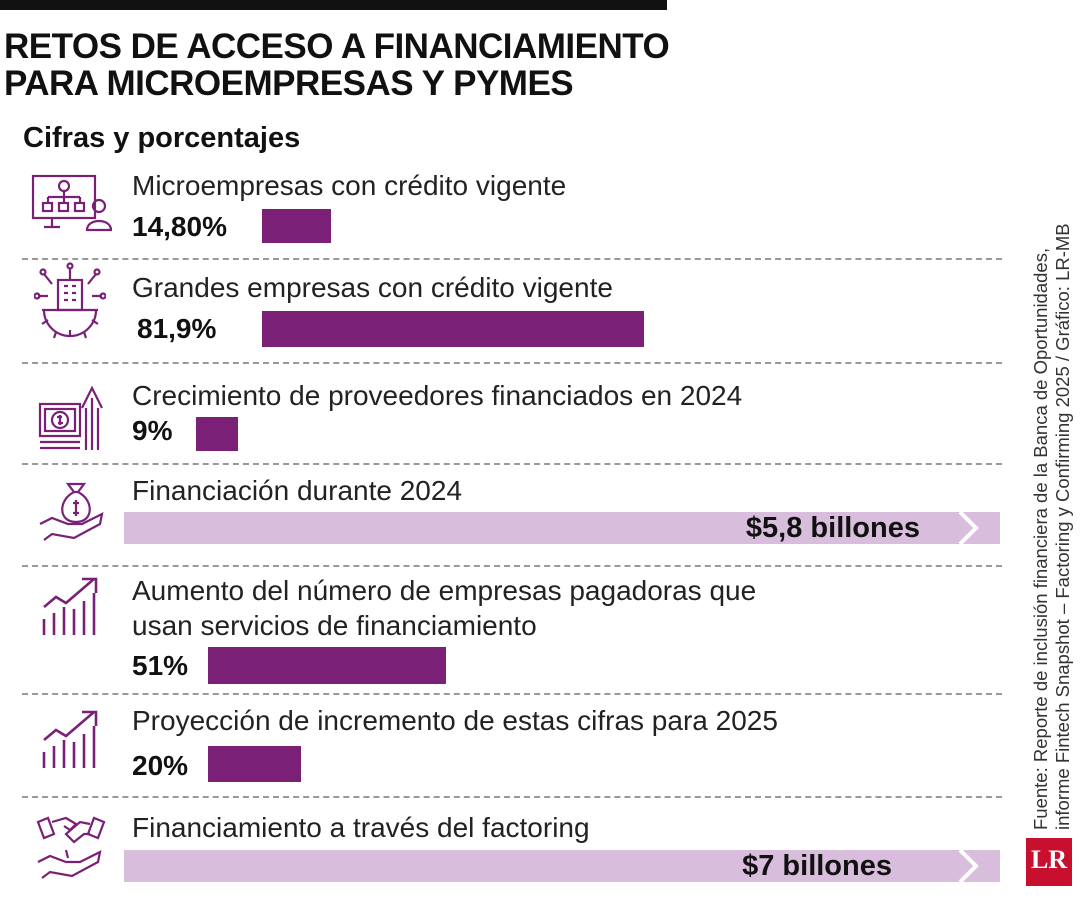 This screenshot has width=1080, height=900. What do you see at coordinates (817, 866) in the screenshot?
I see `row7-value: $7 billones` at bounding box center [817, 866].